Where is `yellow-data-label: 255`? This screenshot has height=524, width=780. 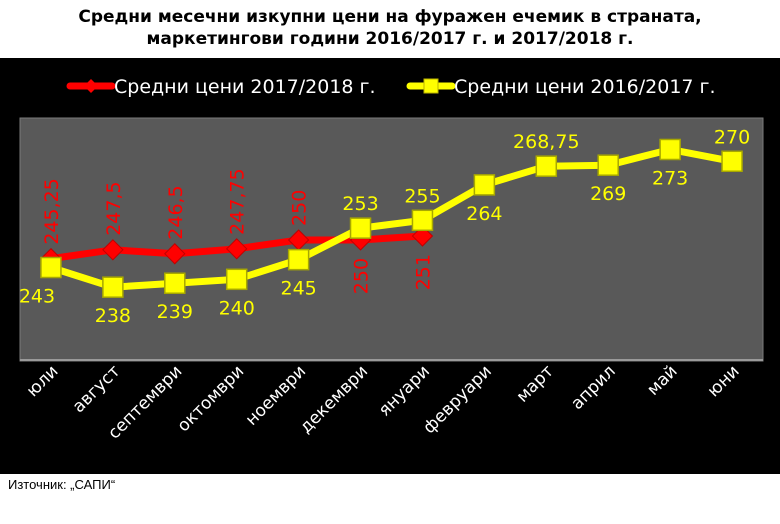 yellow-data-label: 255 is located at coordinates (422, 196).